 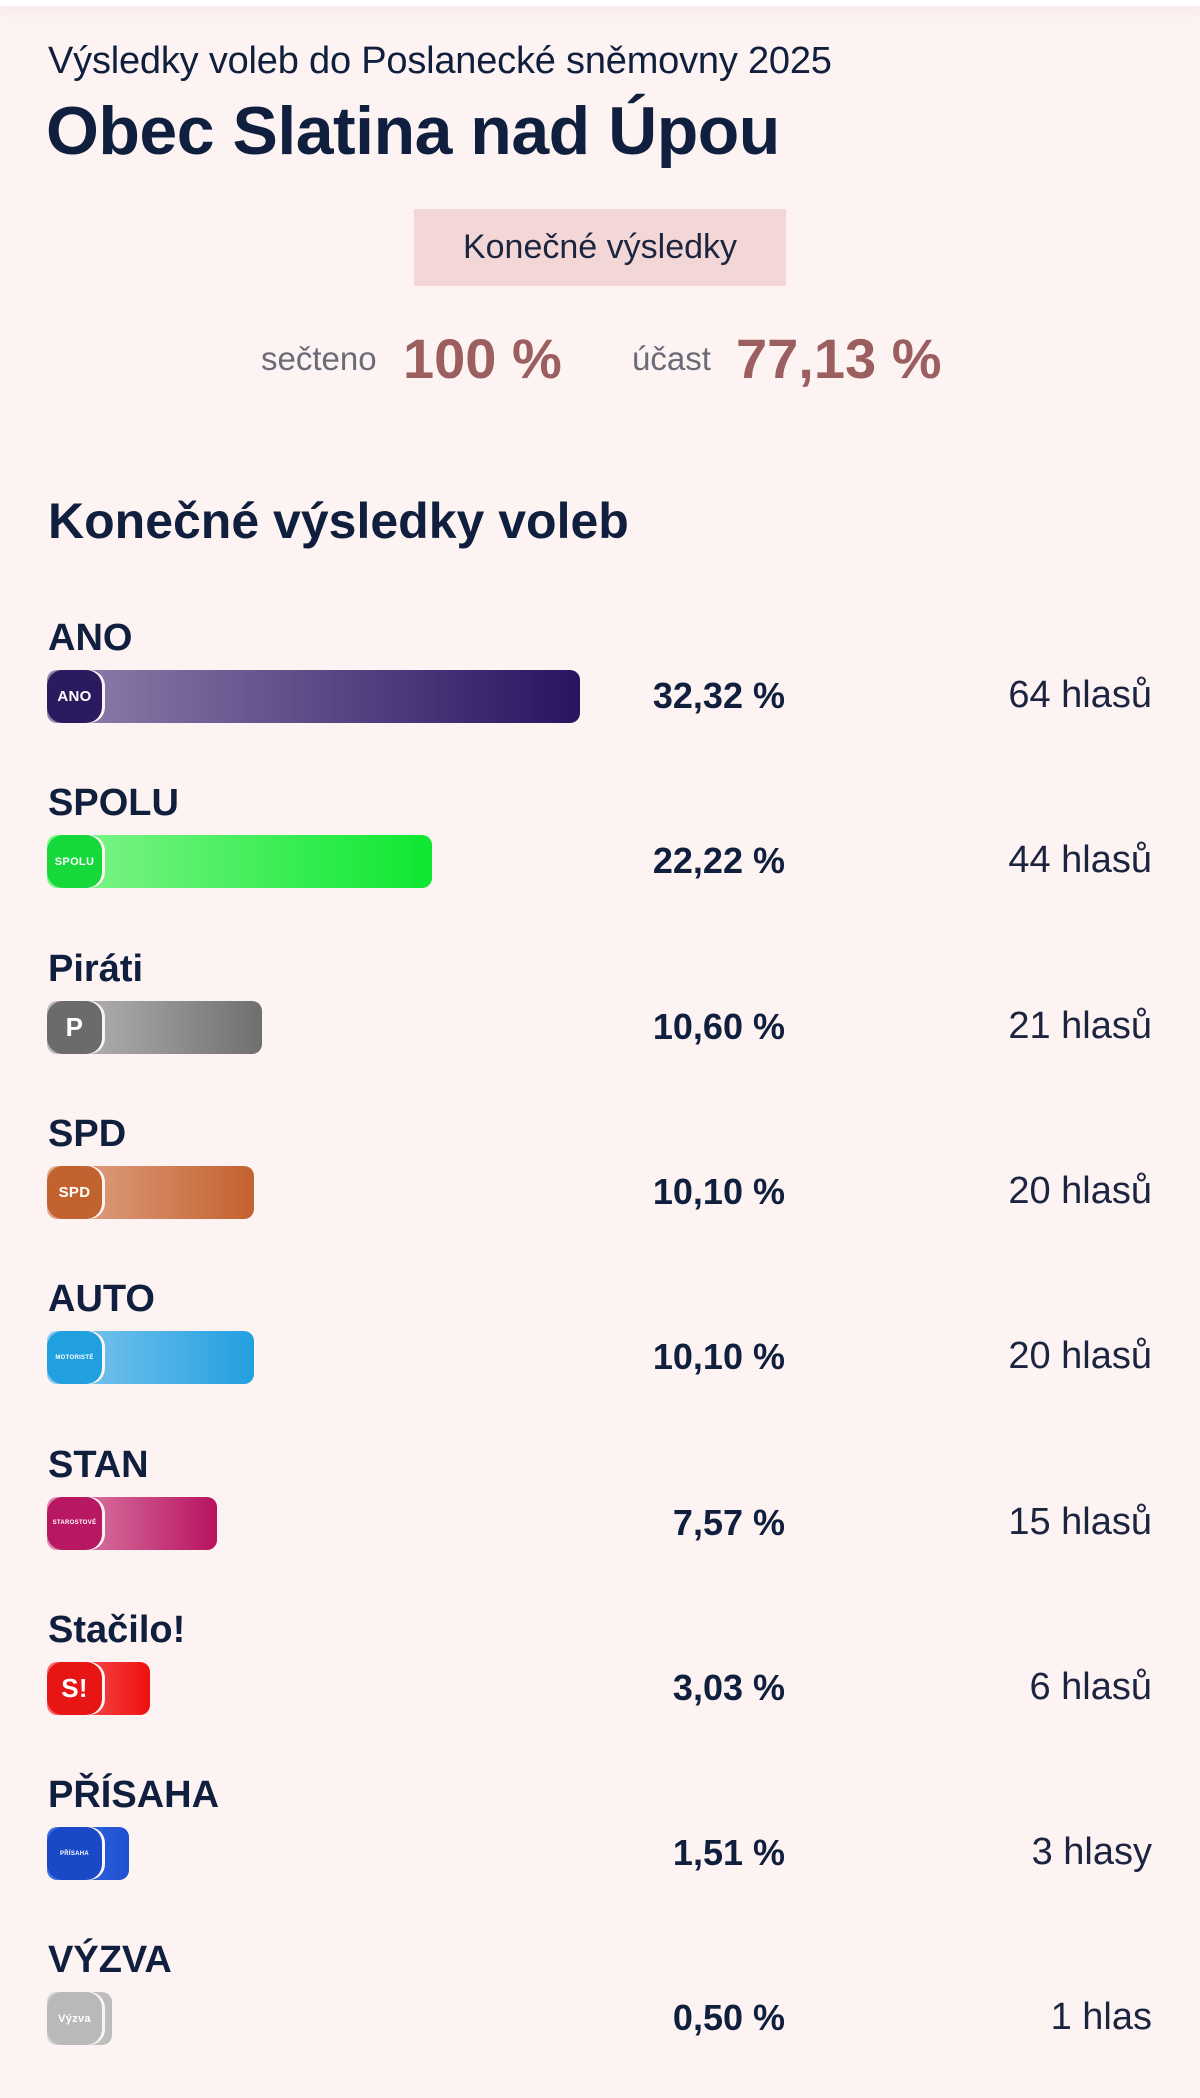 I want to click on party-logo-stačilo!-icon: S!, so click(x=74, y=1688).